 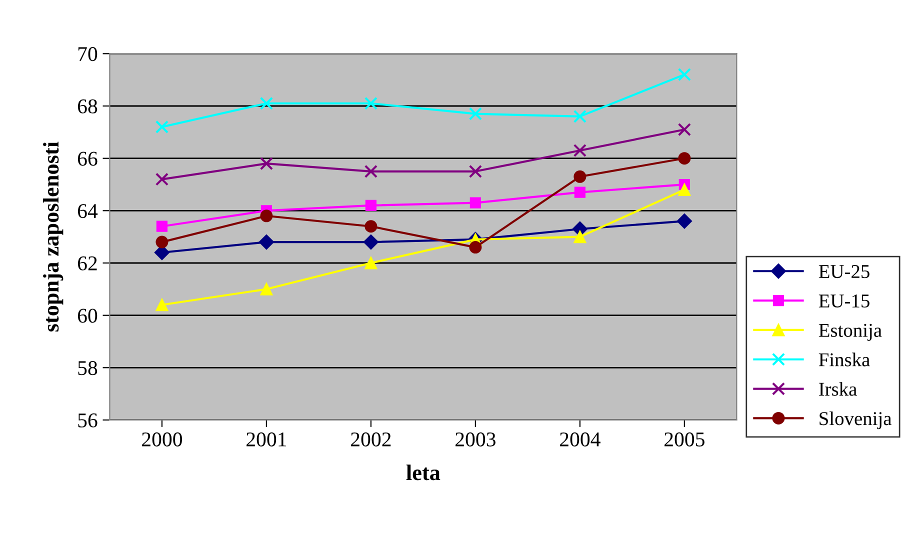 I want to click on y-tick-label: 58, so click(x=88, y=368).